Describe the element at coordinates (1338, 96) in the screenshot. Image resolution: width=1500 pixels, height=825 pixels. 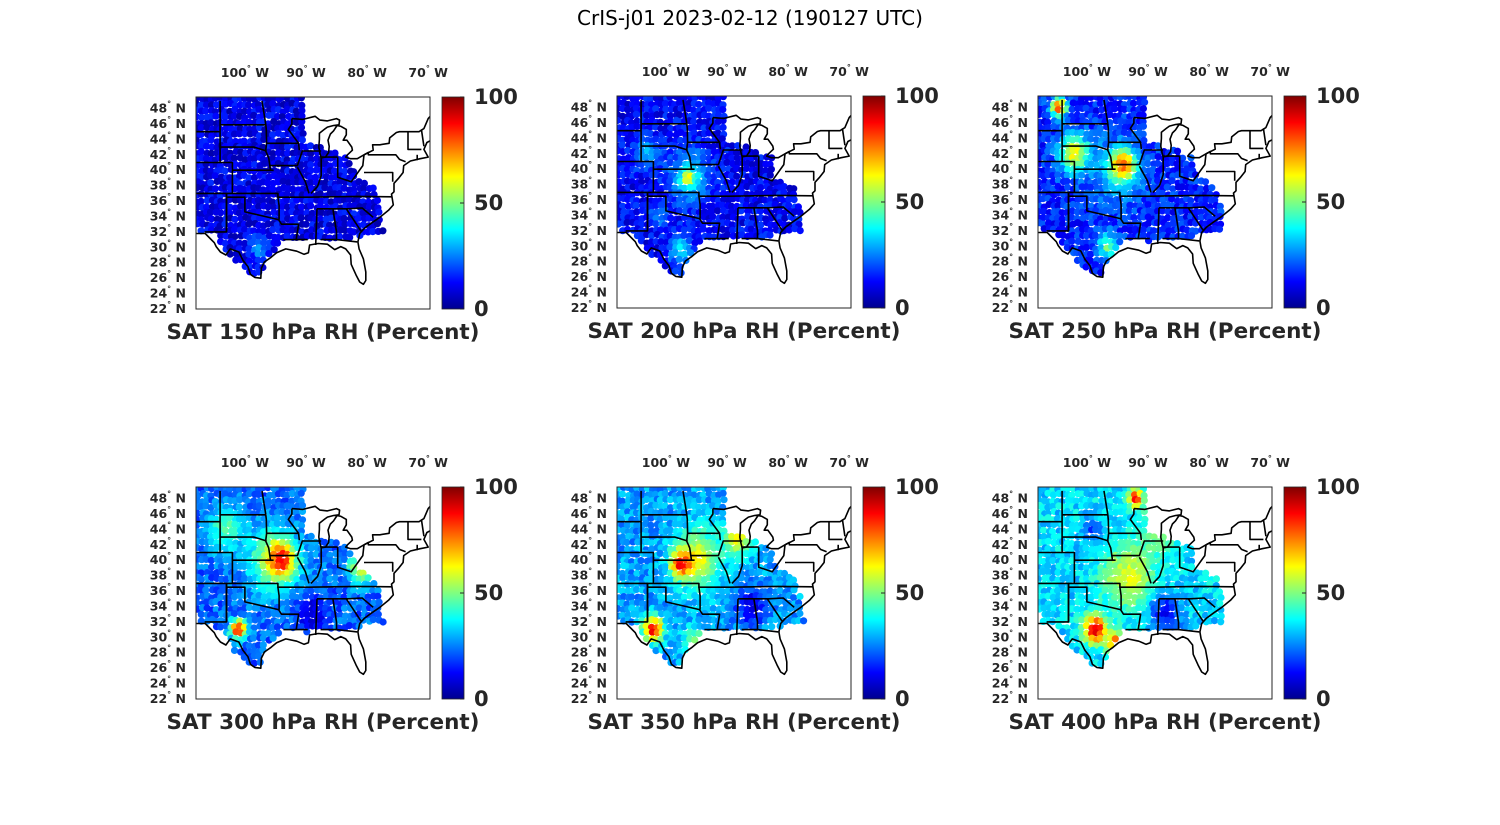
I see `colorbar-tick-label: 100` at that location.